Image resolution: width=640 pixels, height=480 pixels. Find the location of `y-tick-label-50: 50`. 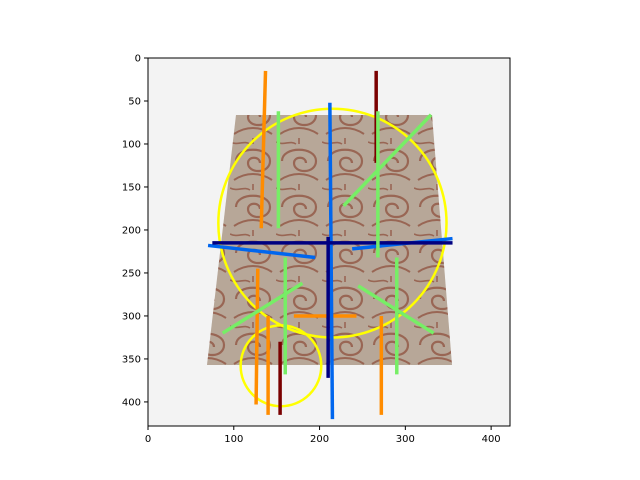

y-tick-label-50: 50 is located at coordinates (134, 101).